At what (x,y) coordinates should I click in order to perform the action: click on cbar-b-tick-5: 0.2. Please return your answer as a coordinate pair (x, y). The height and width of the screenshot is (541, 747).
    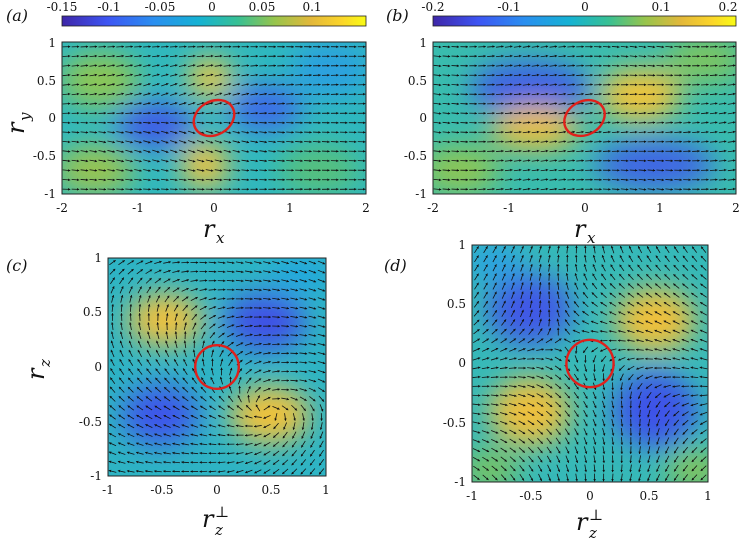
    Looking at the image, I should click on (727, 7).